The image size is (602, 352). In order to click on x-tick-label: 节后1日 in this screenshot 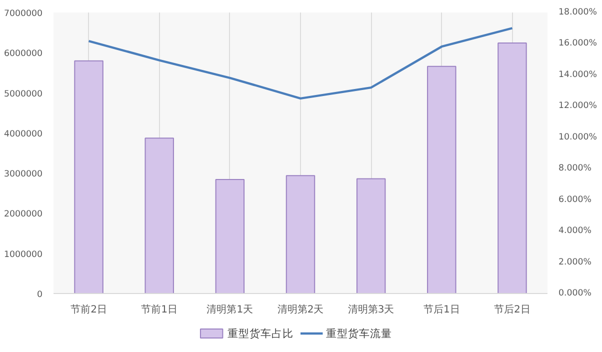, I will do `click(441, 310)`.